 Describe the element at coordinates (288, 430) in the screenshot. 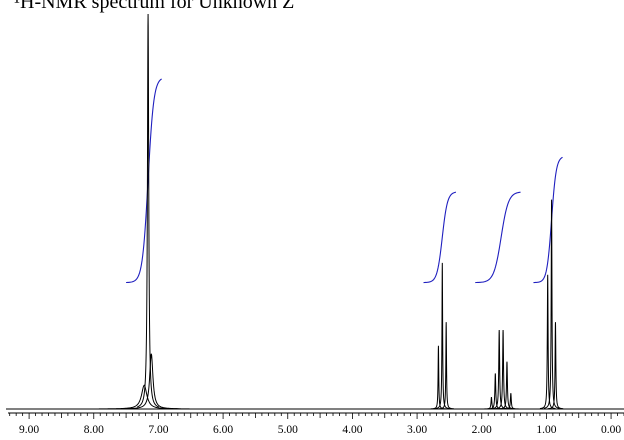

I see `x-tick-label: 5.00` at that location.